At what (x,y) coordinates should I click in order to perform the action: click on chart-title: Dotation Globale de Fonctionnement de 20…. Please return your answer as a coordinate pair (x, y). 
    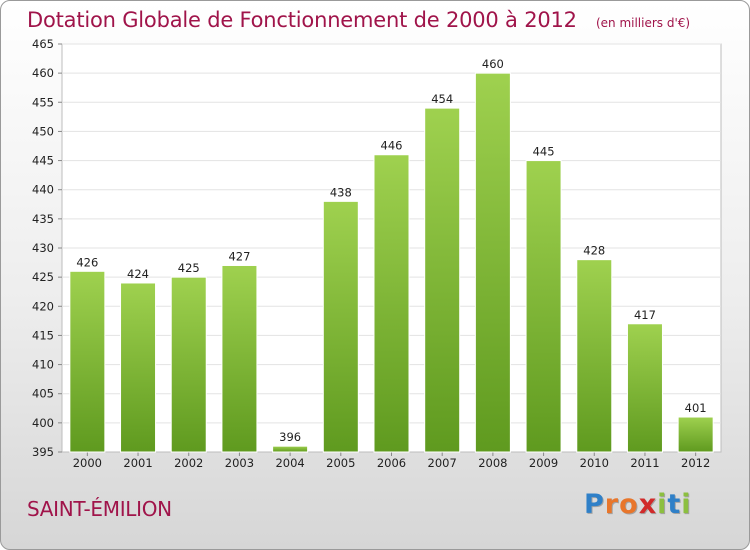
    Looking at the image, I should click on (302, 20).